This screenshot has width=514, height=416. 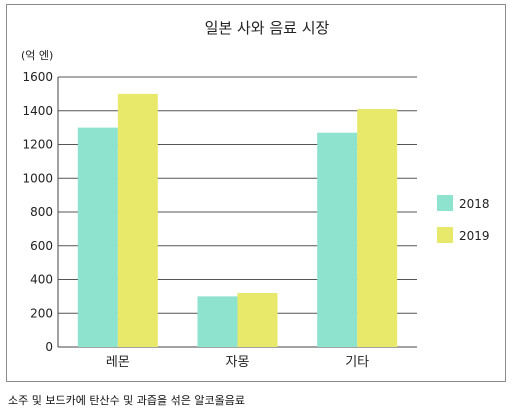 I want to click on legend-swatch-2018, so click(x=445, y=203).